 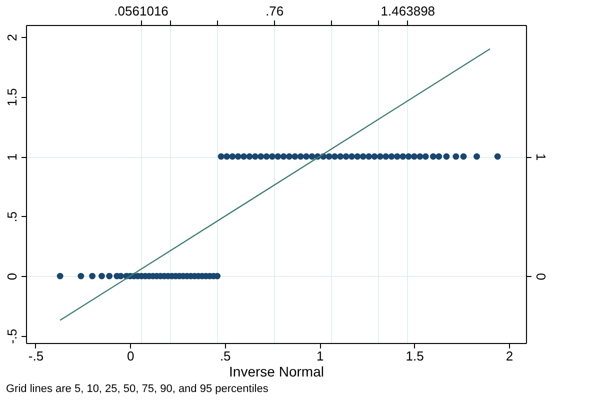 I want to click on x-tick-label: 2, so click(x=510, y=356).